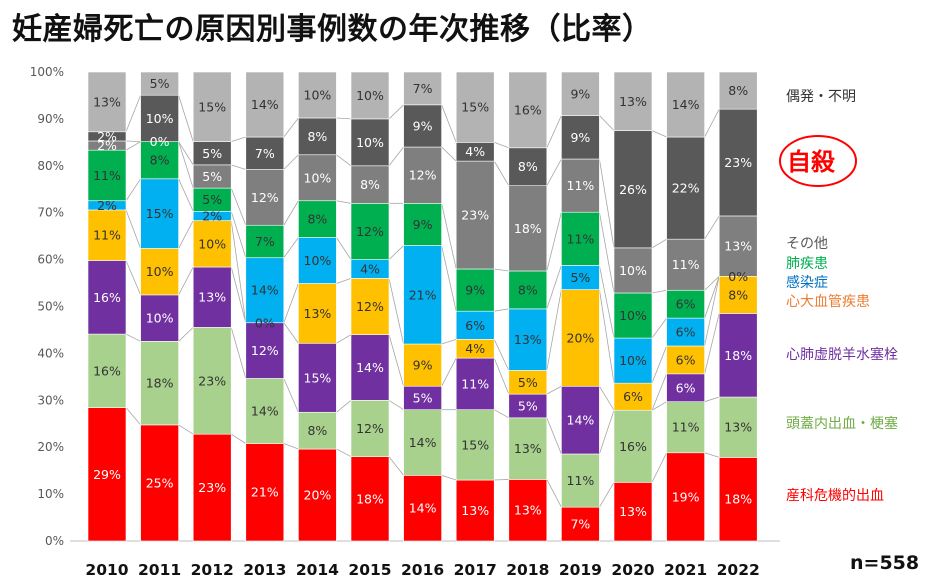  Describe the element at coordinates (423, 224) in the screenshot. I see `data-label: 9%` at that location.